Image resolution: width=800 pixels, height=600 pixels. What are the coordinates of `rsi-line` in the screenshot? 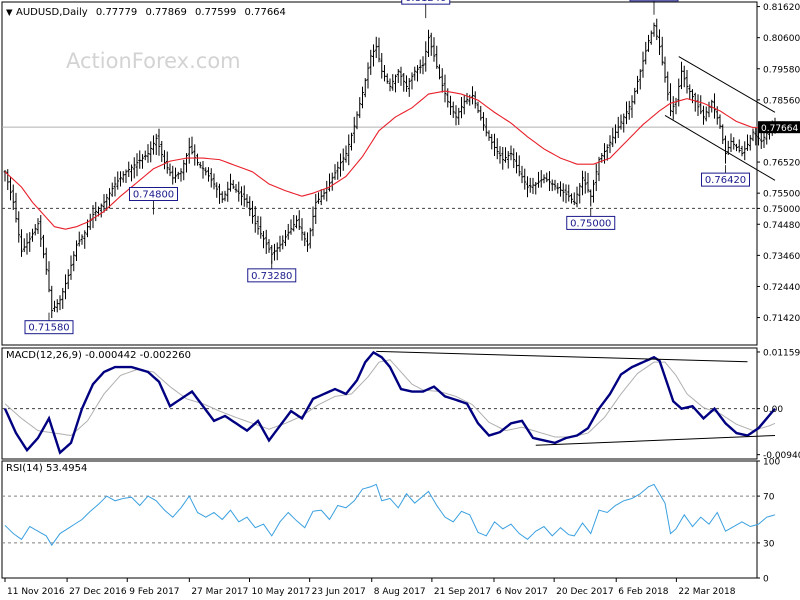 It's located at (390, 515).